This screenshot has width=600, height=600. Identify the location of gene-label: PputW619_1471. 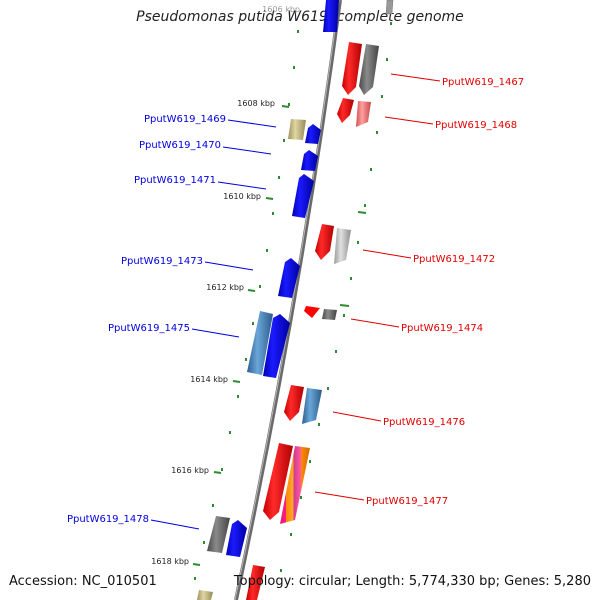
(175, 180).